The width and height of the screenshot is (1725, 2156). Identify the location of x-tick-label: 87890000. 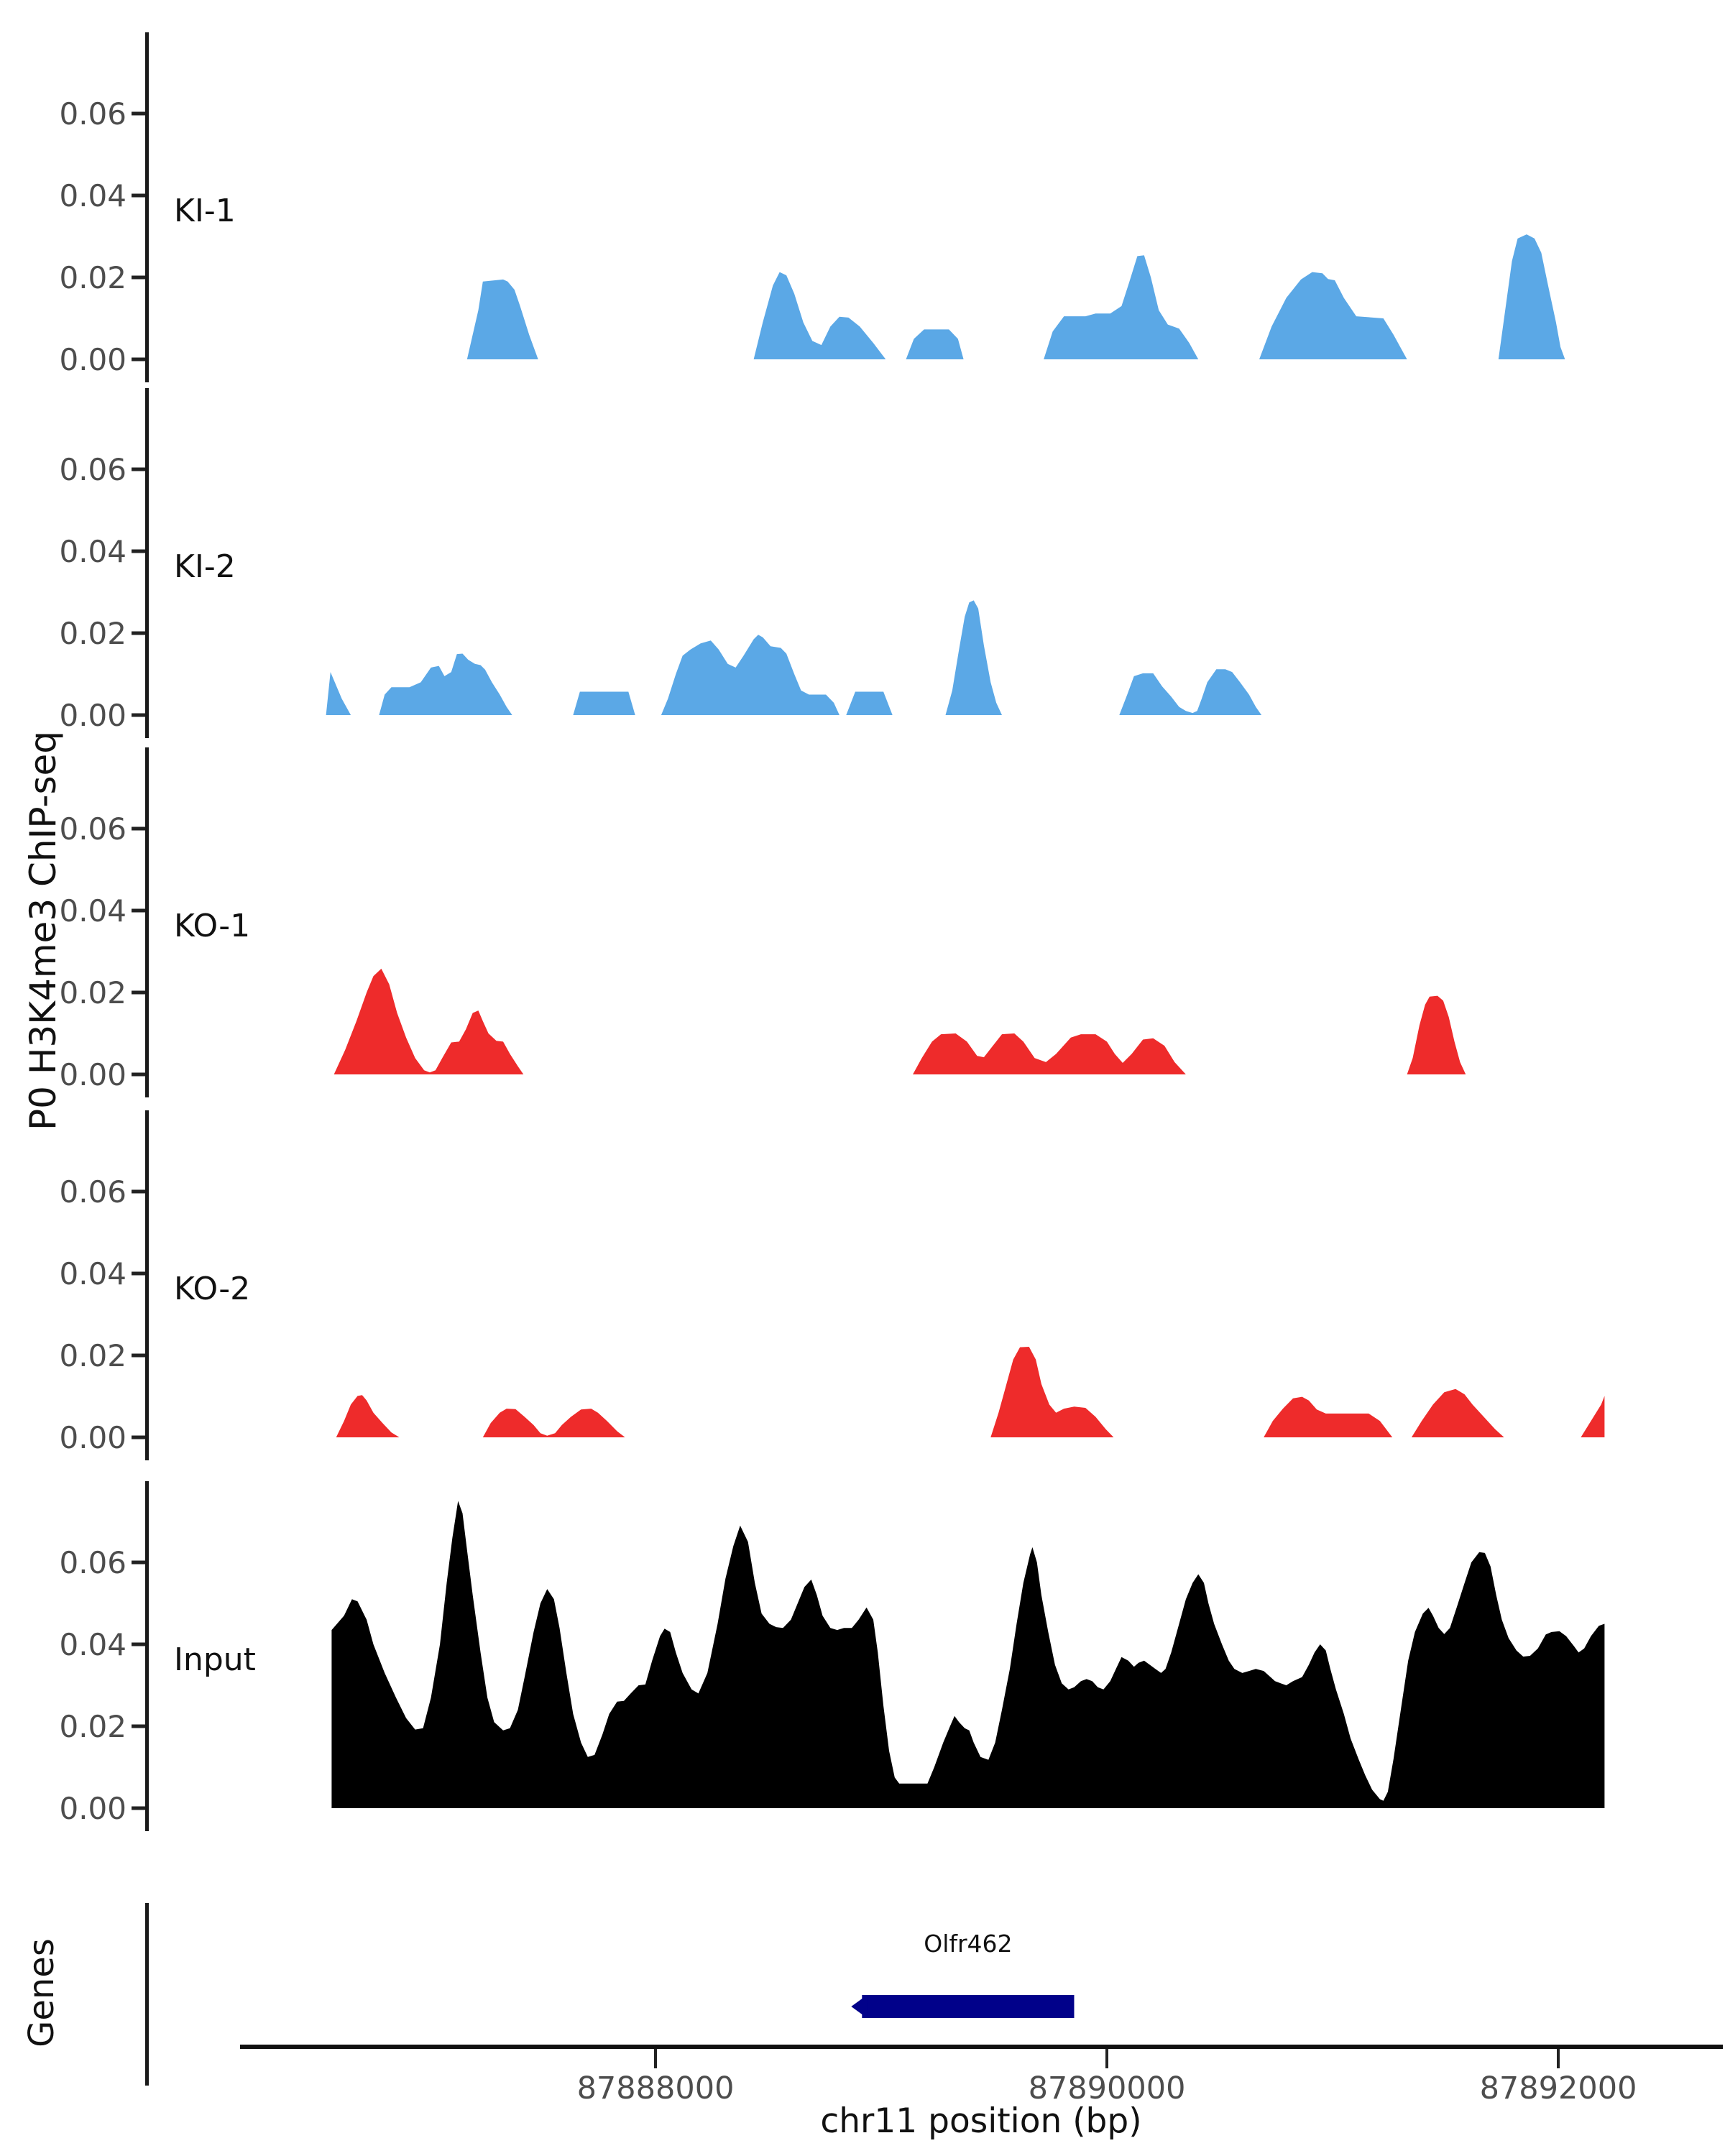
(1107, 2088).